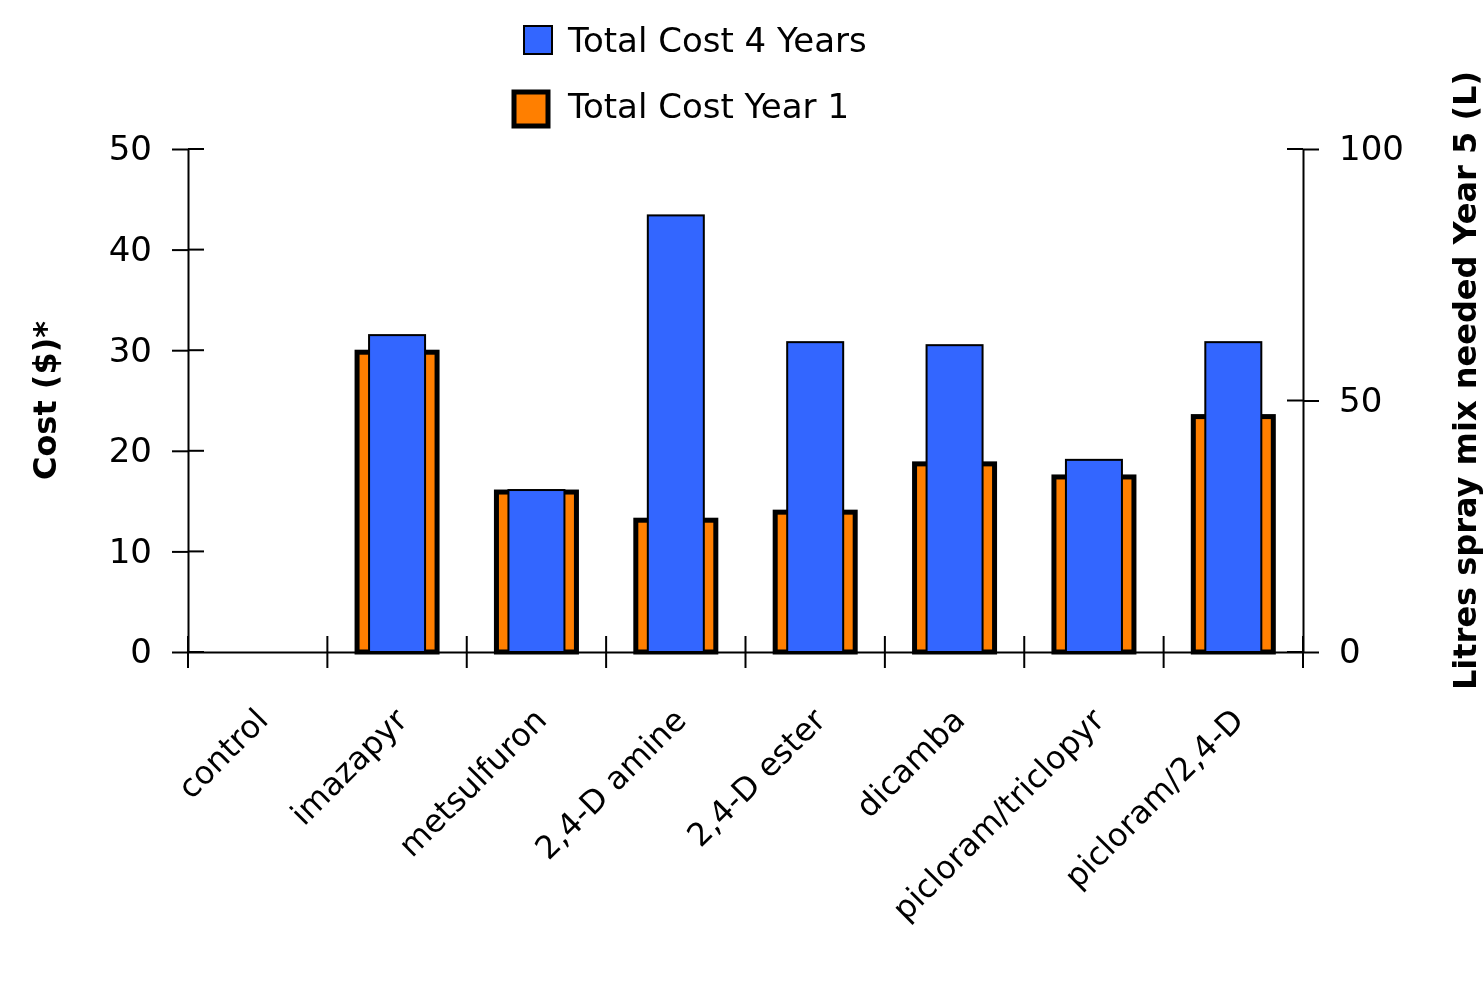 The height and width of the screenshot is (982, 1483). Describe the element at coordinates (45, 400) in the screenshot. I see `y-axis-title: Cost ($)*` at that location.